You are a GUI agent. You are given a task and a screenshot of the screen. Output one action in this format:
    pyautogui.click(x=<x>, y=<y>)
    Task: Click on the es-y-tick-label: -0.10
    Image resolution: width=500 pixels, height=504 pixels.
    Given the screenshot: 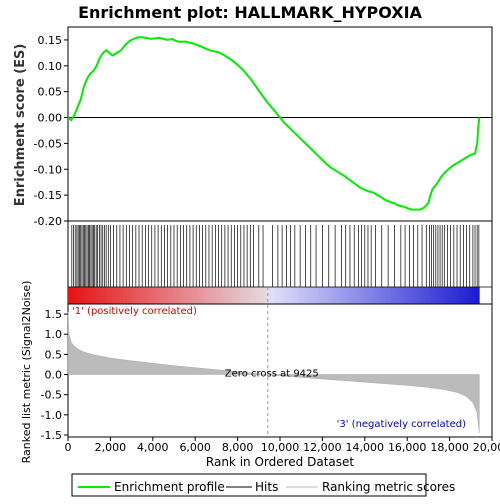 What is the action you would take?
    pyautogui.click(x=48, y=169)
    